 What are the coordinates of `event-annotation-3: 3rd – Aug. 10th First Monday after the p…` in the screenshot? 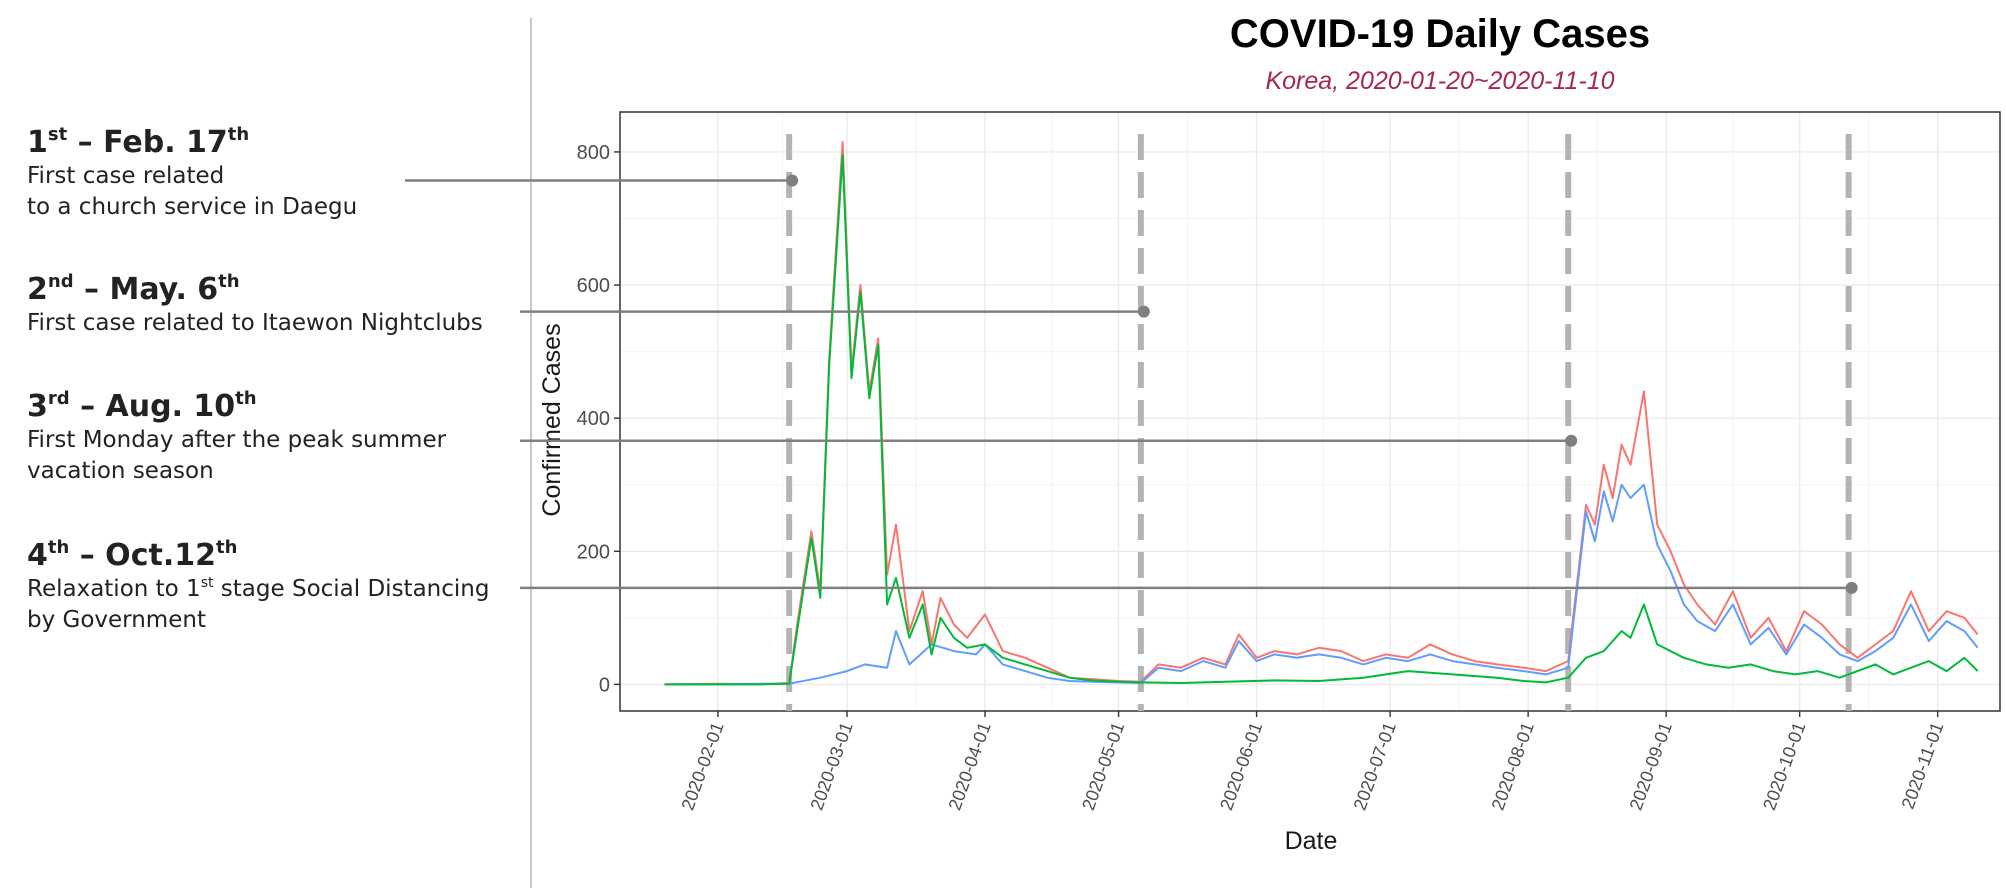 It's located at (236, 438).